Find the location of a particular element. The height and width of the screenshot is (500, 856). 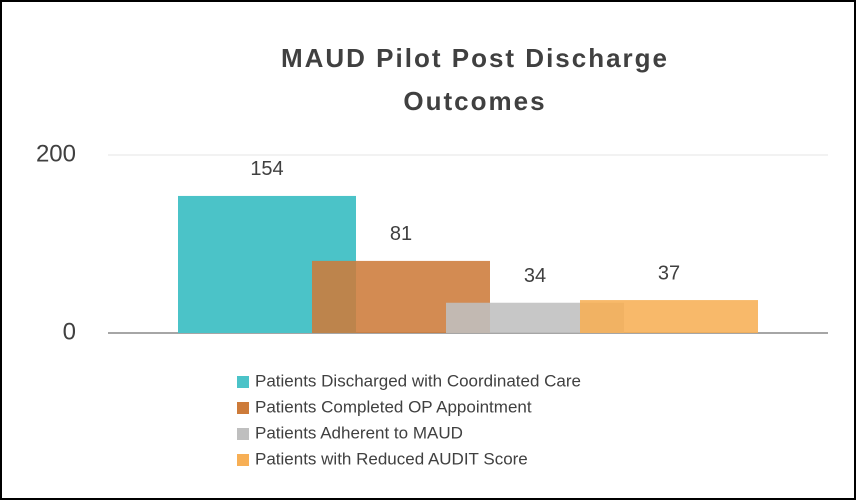

data-label: 37 is located at coordinates (669, 273).